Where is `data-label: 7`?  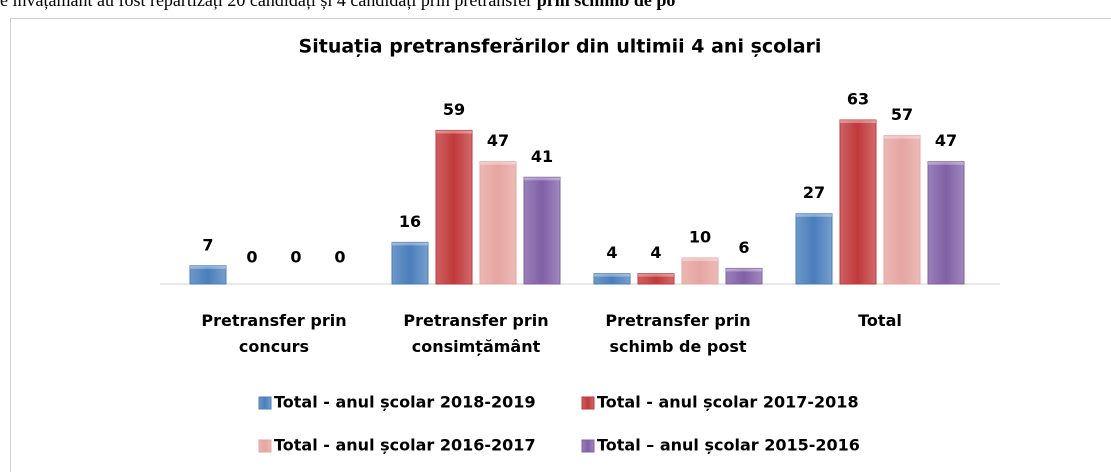
data-label: 7 is located at coordinates (207, 244).